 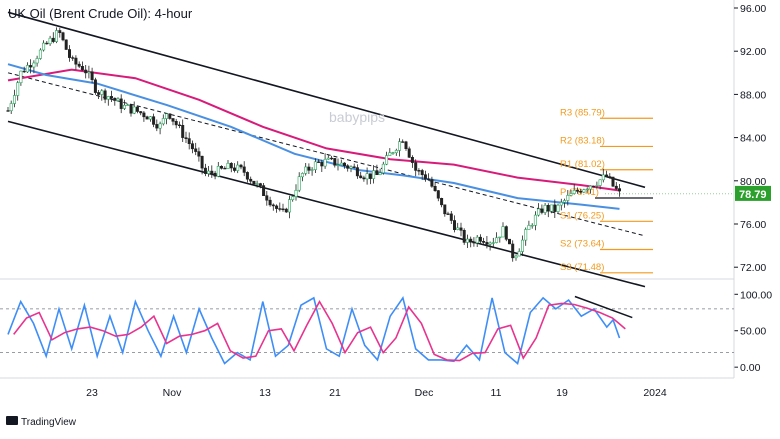 What do you see at coordinates (753, 52) in the screenshot?
I see `price-tick-label: 92.00` at bounding box center [753, 52].